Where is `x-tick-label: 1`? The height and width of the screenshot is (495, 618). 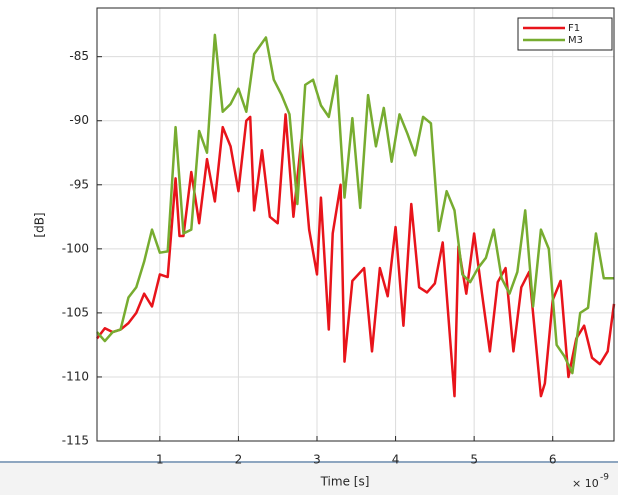
x-tick-label: 1 is located at coordinates (160, 460).